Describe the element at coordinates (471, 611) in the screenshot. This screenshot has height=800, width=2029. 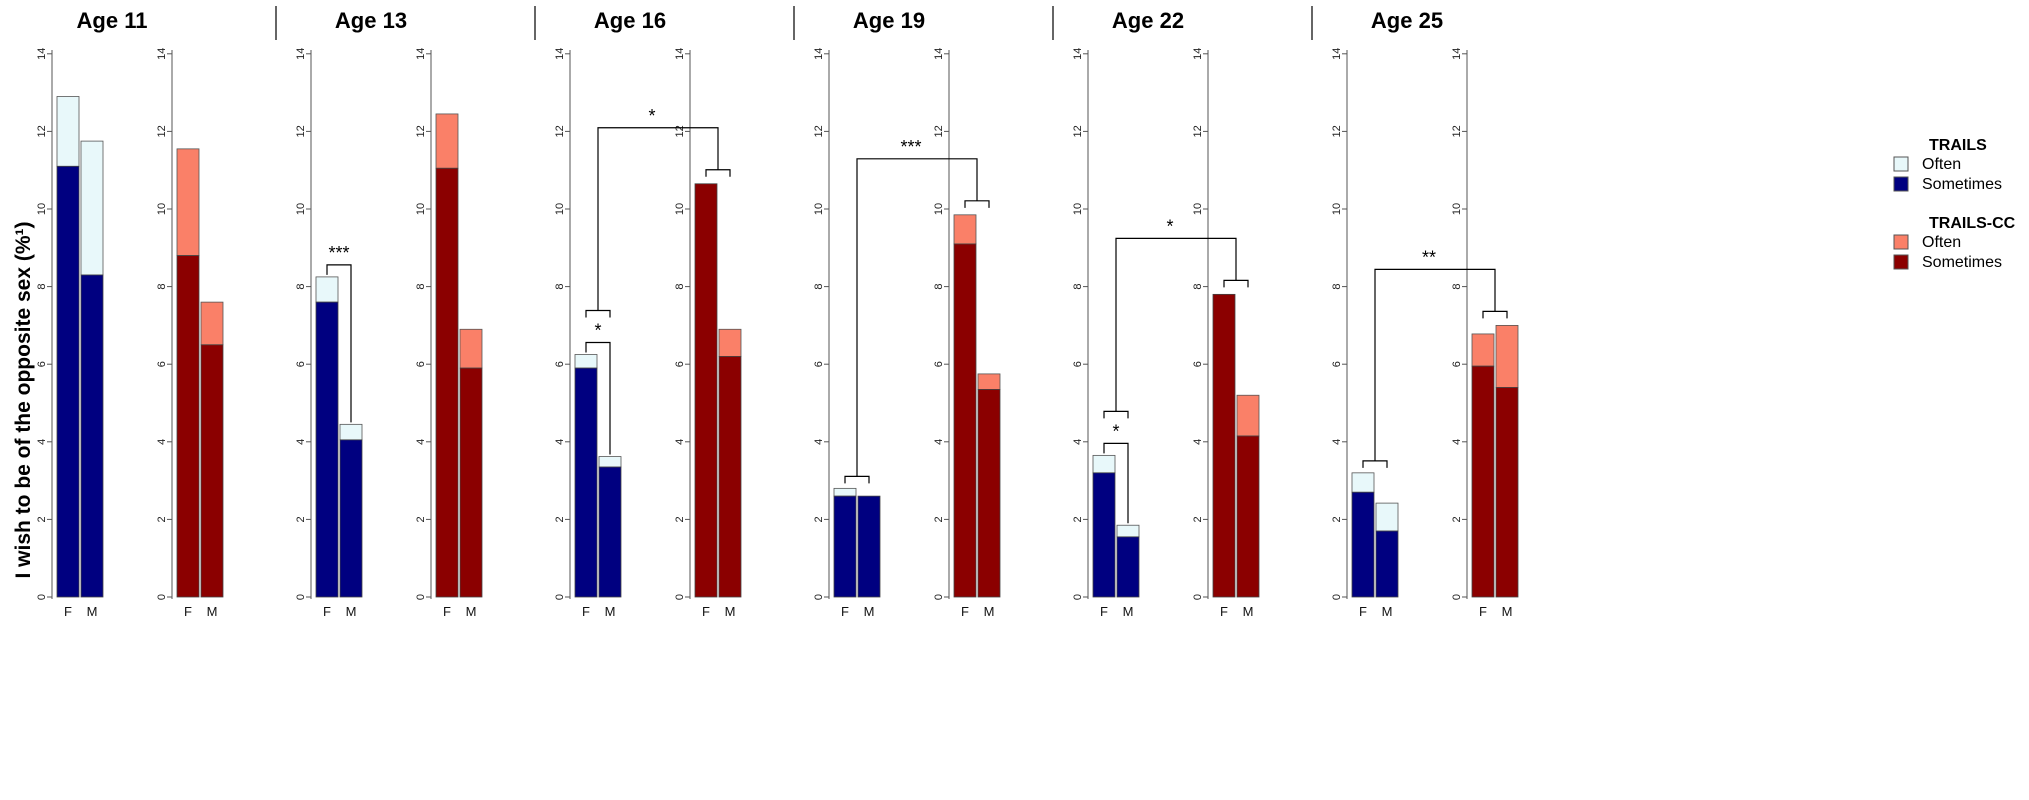
I see `panel-2-cc-category-label: M` at that location.